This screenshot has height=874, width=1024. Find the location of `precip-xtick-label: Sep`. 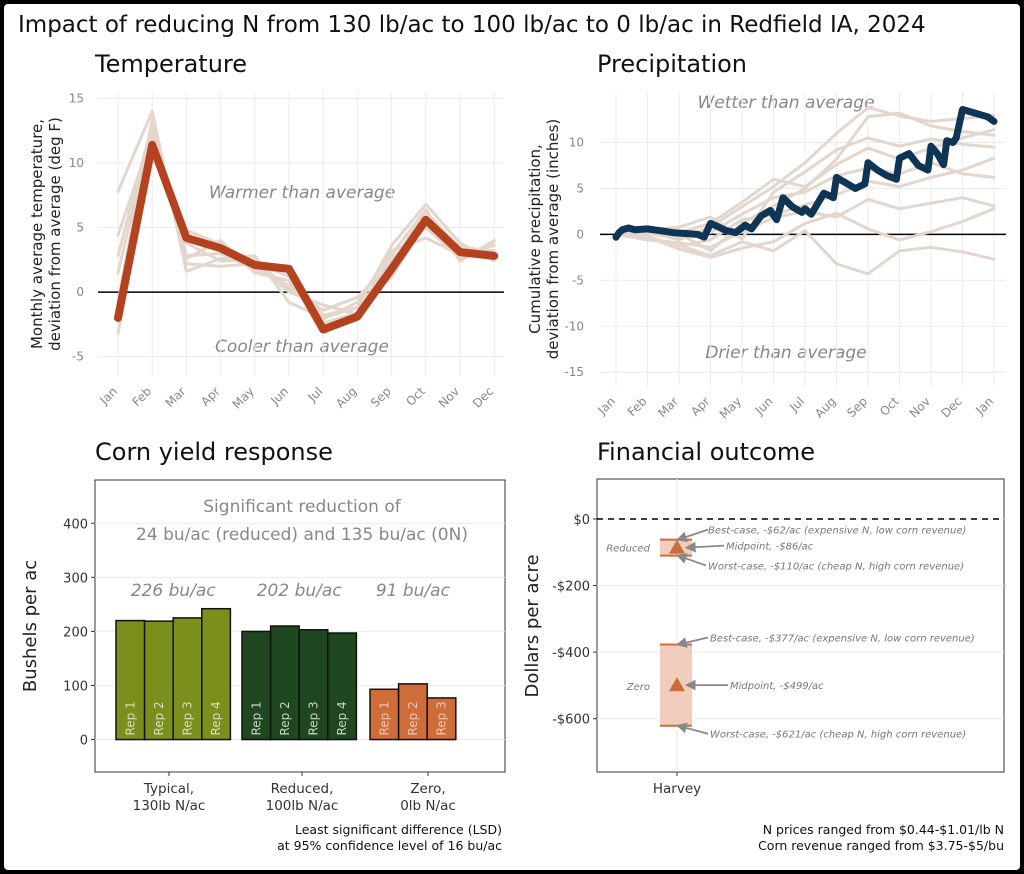

precip-xtick-label: Sep is located at coordinates (857, 407).